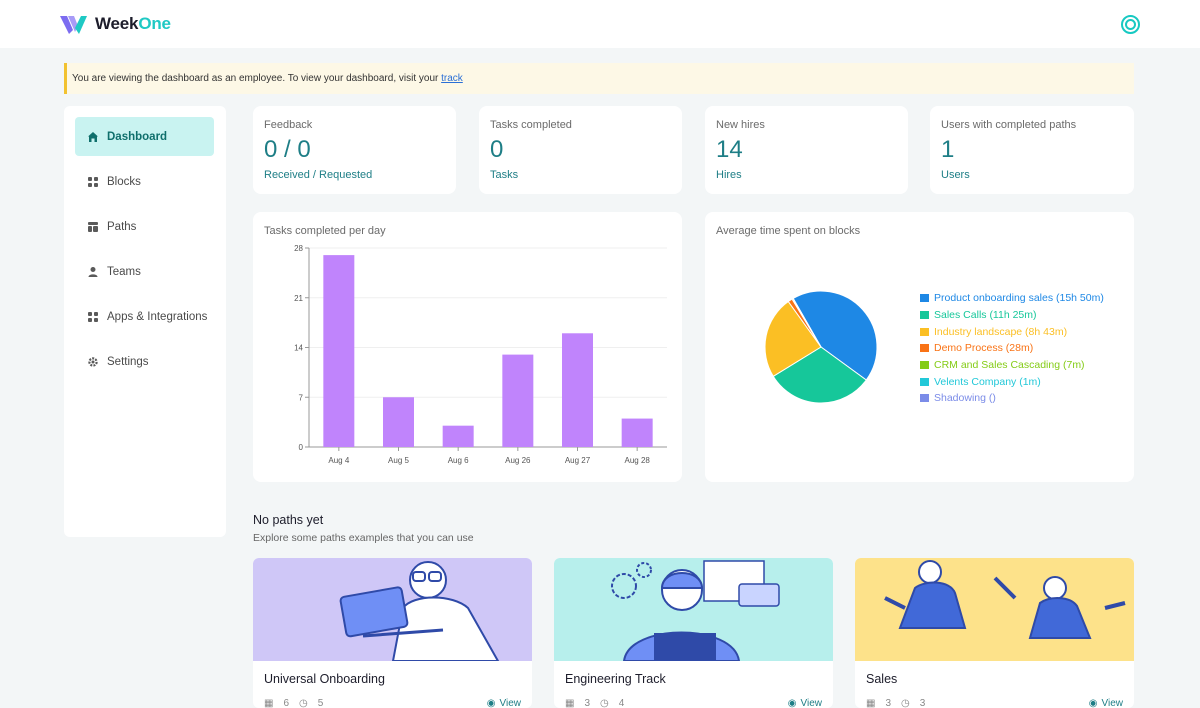 Image resolution: width=1200 pixels, height=708 pixels. Describe the element at coordinates (144, 181) in the screenshot. I see `sidebar-item-blocks: Blocks` at that location.